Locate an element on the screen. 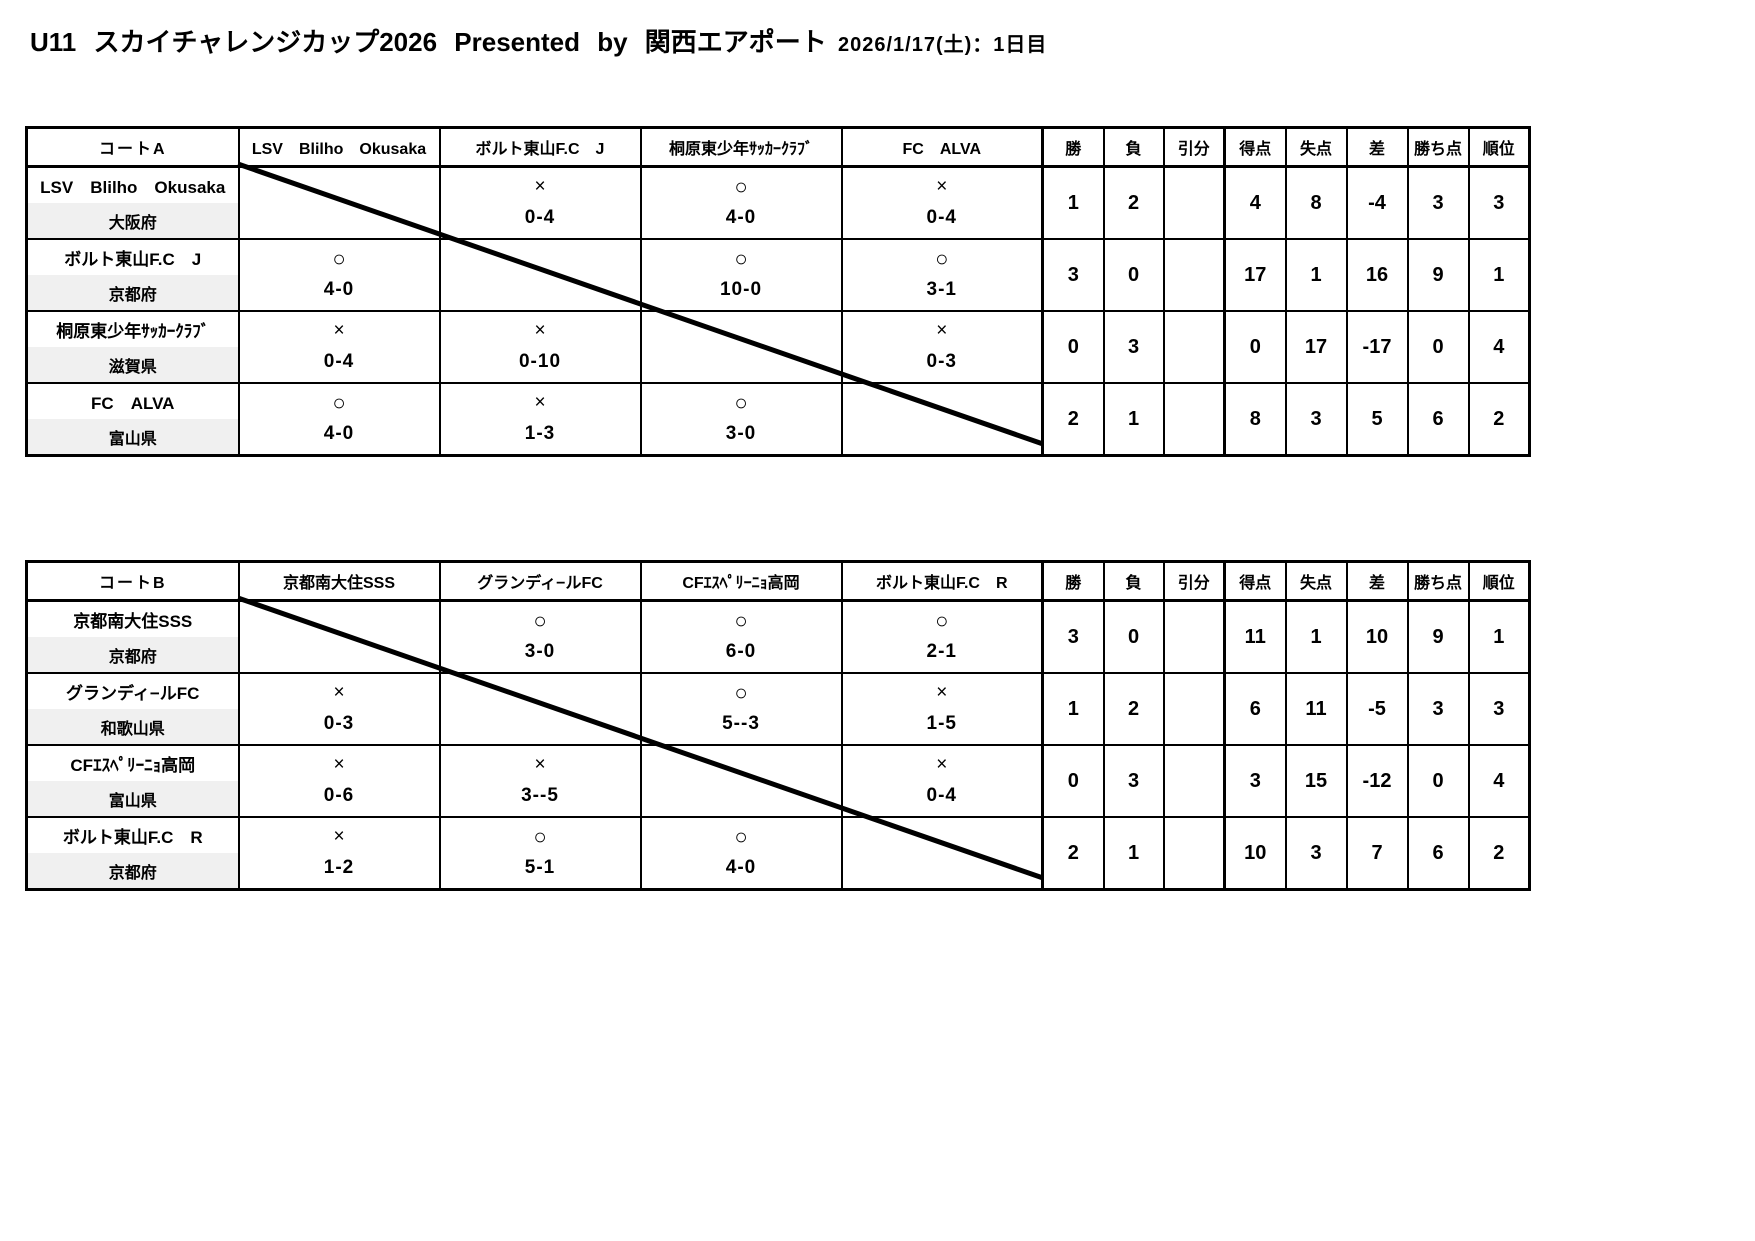 This screenshot has width=1755, height=1241. result-score: 1-5 is located at coordinates (941, 723).